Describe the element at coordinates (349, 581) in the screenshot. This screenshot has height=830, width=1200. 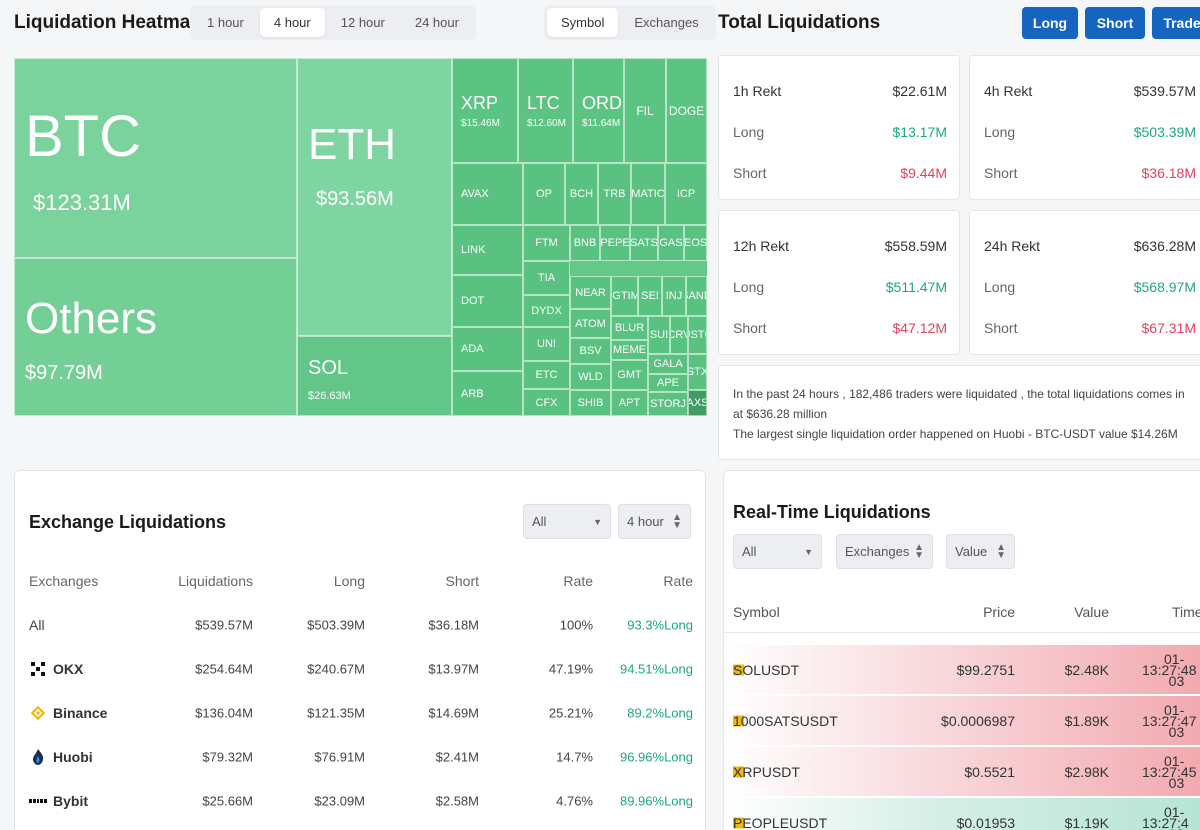
I see `header-long: Long` at that location.